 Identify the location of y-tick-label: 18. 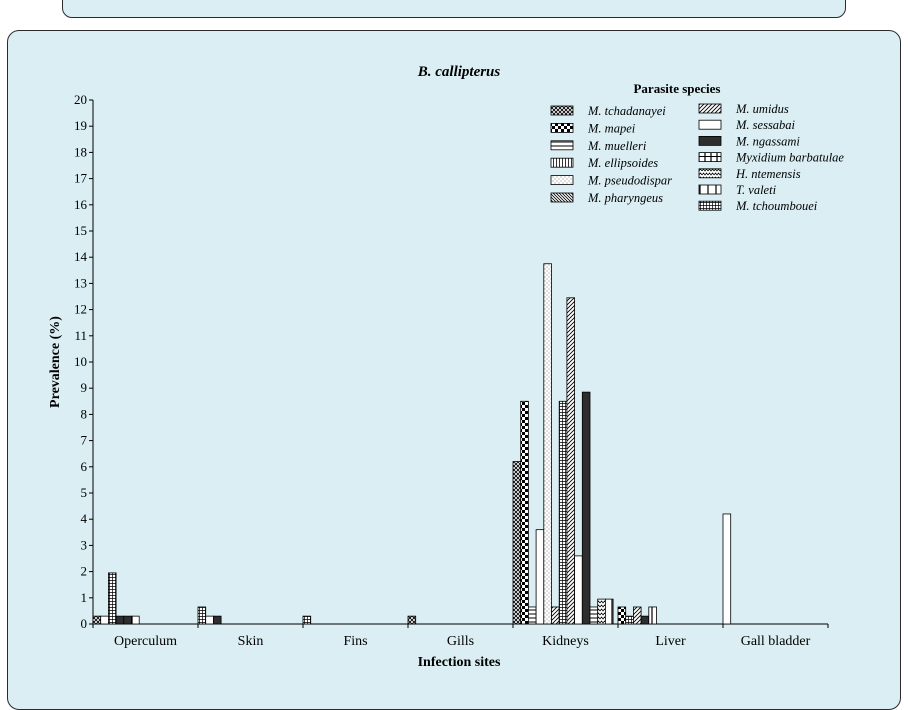
(80, 151).